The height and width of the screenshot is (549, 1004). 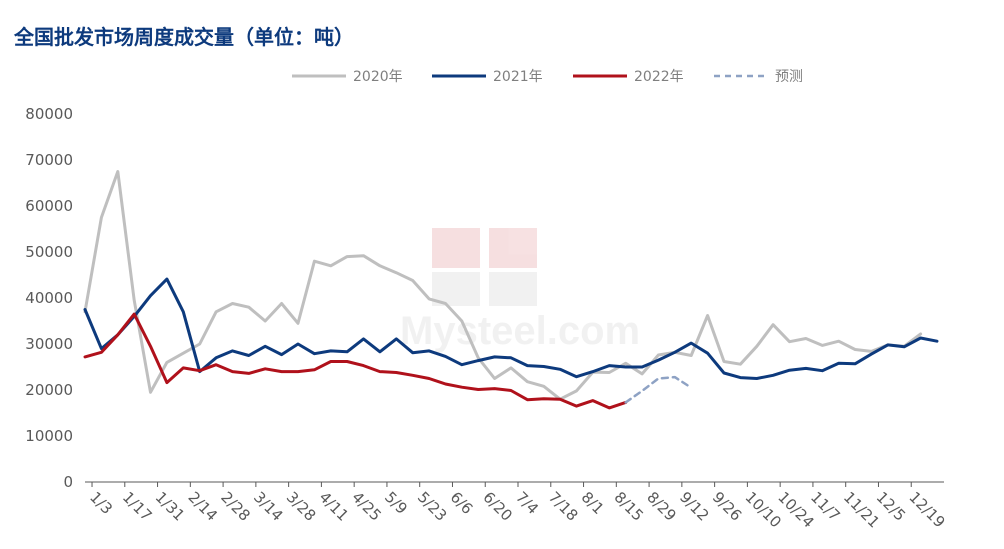 I want to click on x-tick-label: 5/9, so click(x=396, y=503).